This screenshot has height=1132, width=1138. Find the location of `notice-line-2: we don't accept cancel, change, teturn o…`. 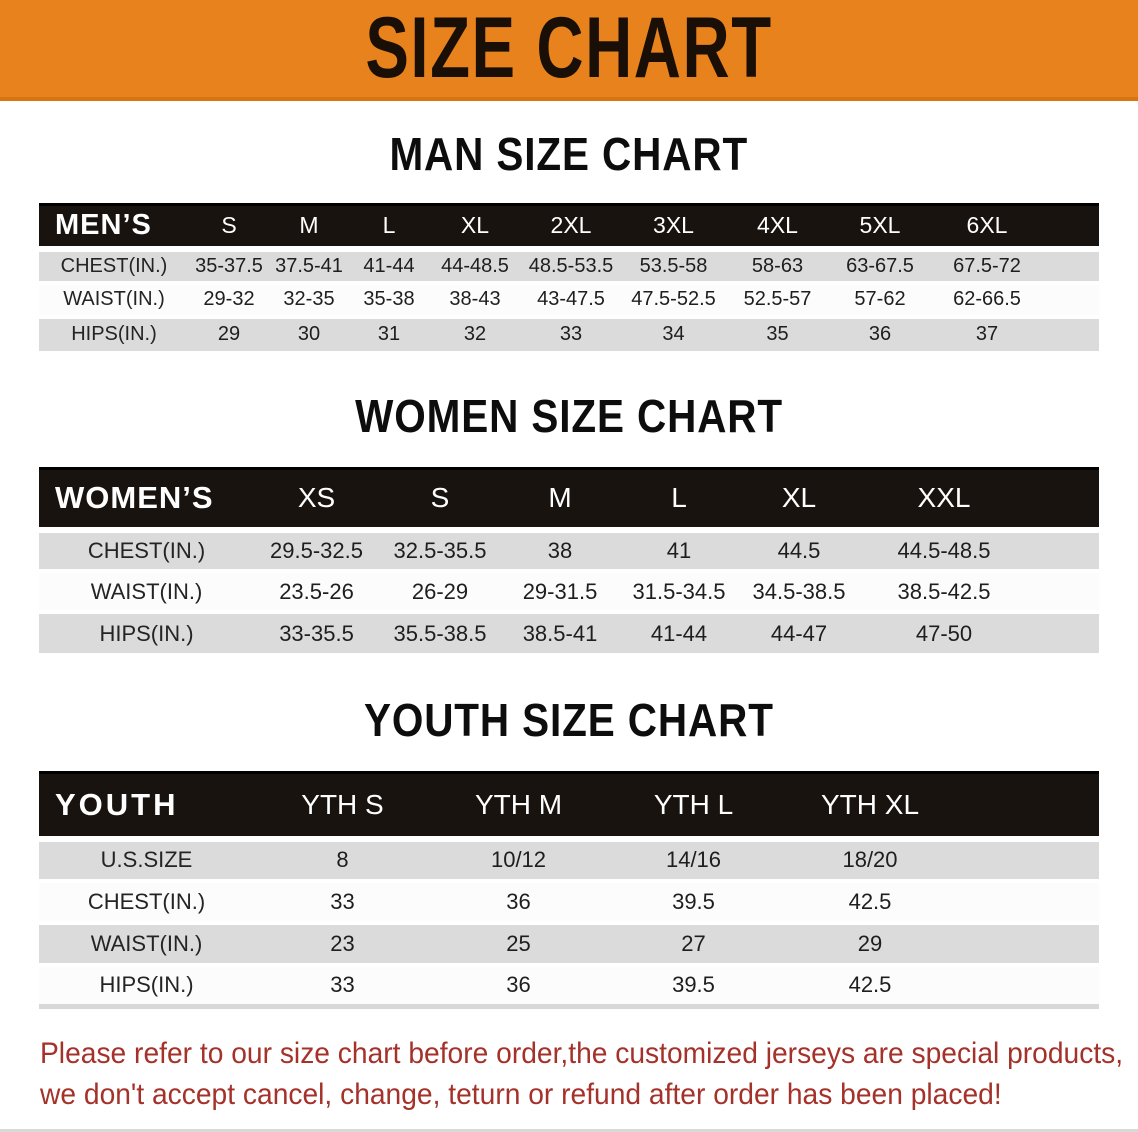

notice-line-2: we don't accept cancel, change, teturn o… is located at coordinates (521, 1094).